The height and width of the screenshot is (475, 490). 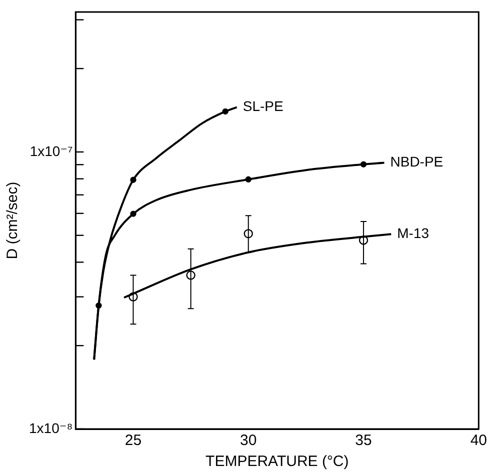 I want to click on x-tick-label: 30, so click(x=248, y=441).